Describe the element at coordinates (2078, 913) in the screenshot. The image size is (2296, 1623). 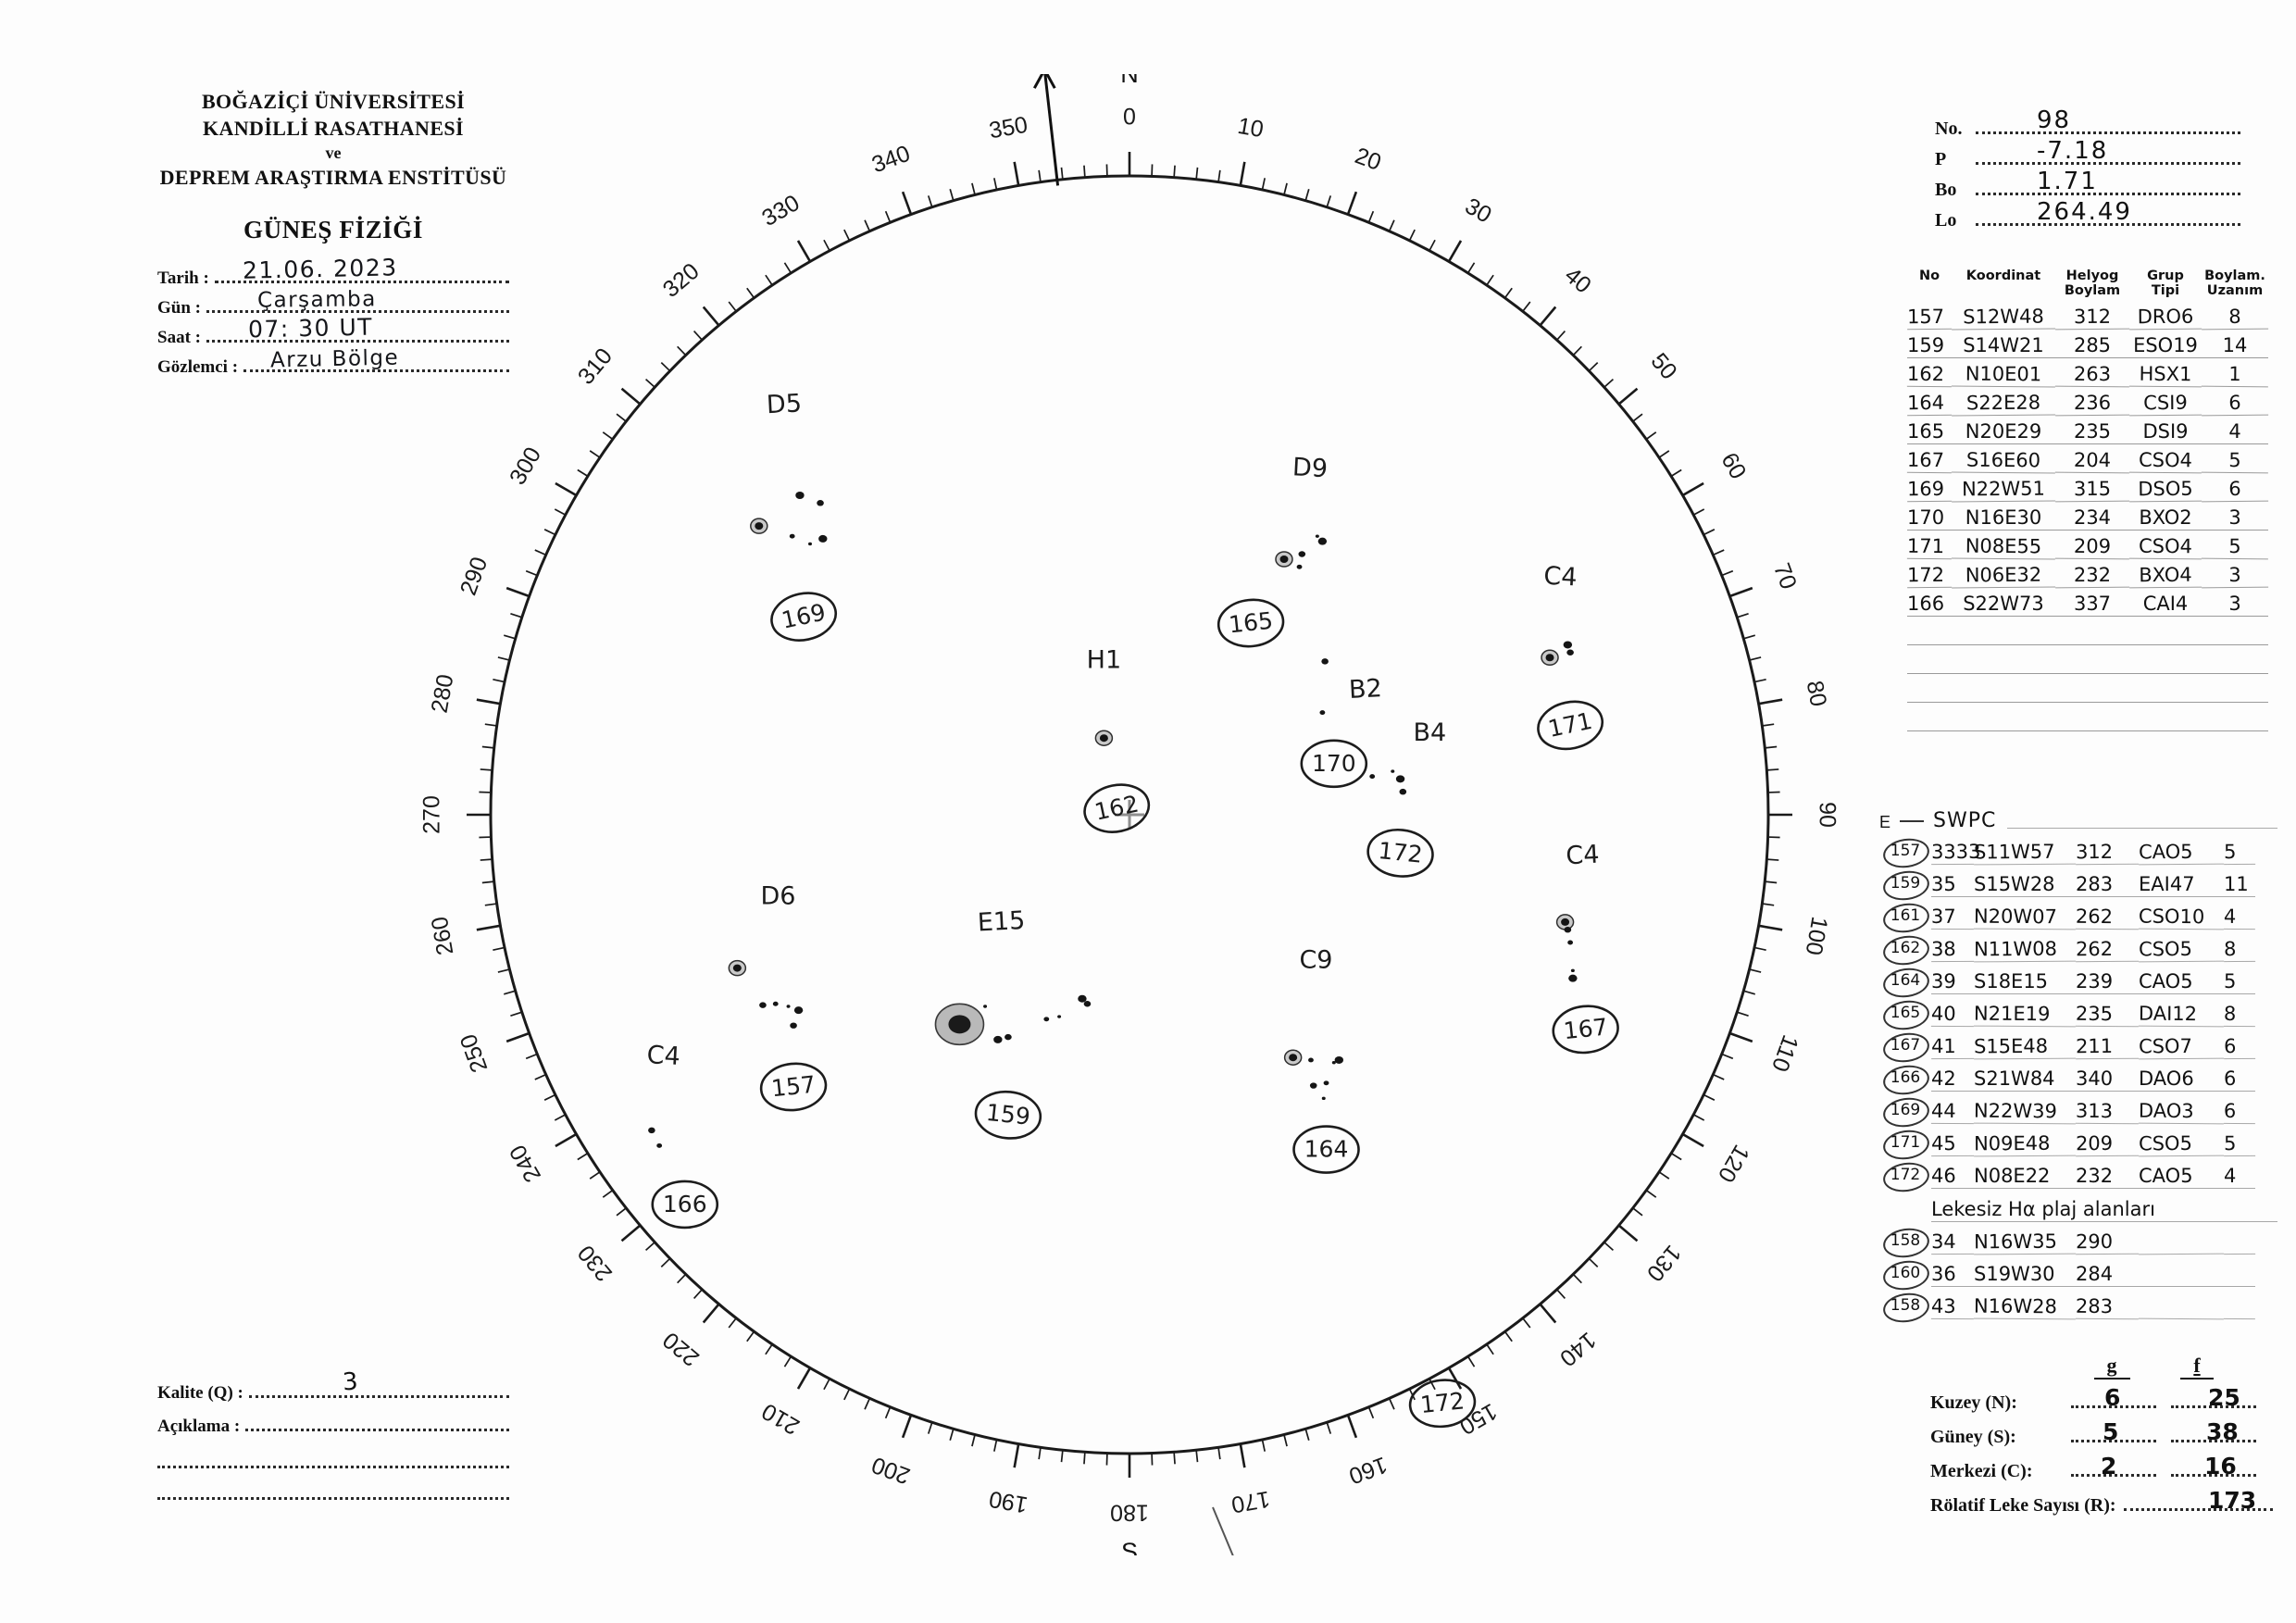
I see `swpc-row: 161 37 N20W07 262 CSO10 4` at that location.